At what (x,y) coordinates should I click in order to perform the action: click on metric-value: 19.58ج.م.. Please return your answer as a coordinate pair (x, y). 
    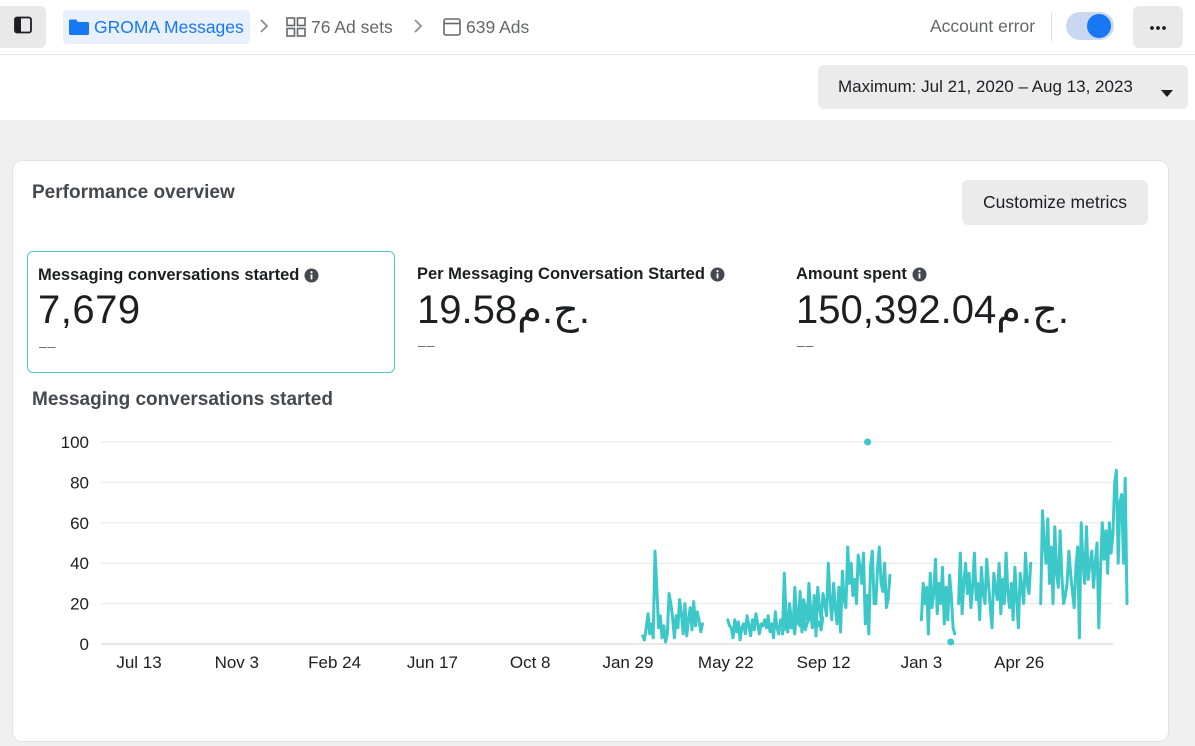
    Looking at the image, I should click on (503, 310).